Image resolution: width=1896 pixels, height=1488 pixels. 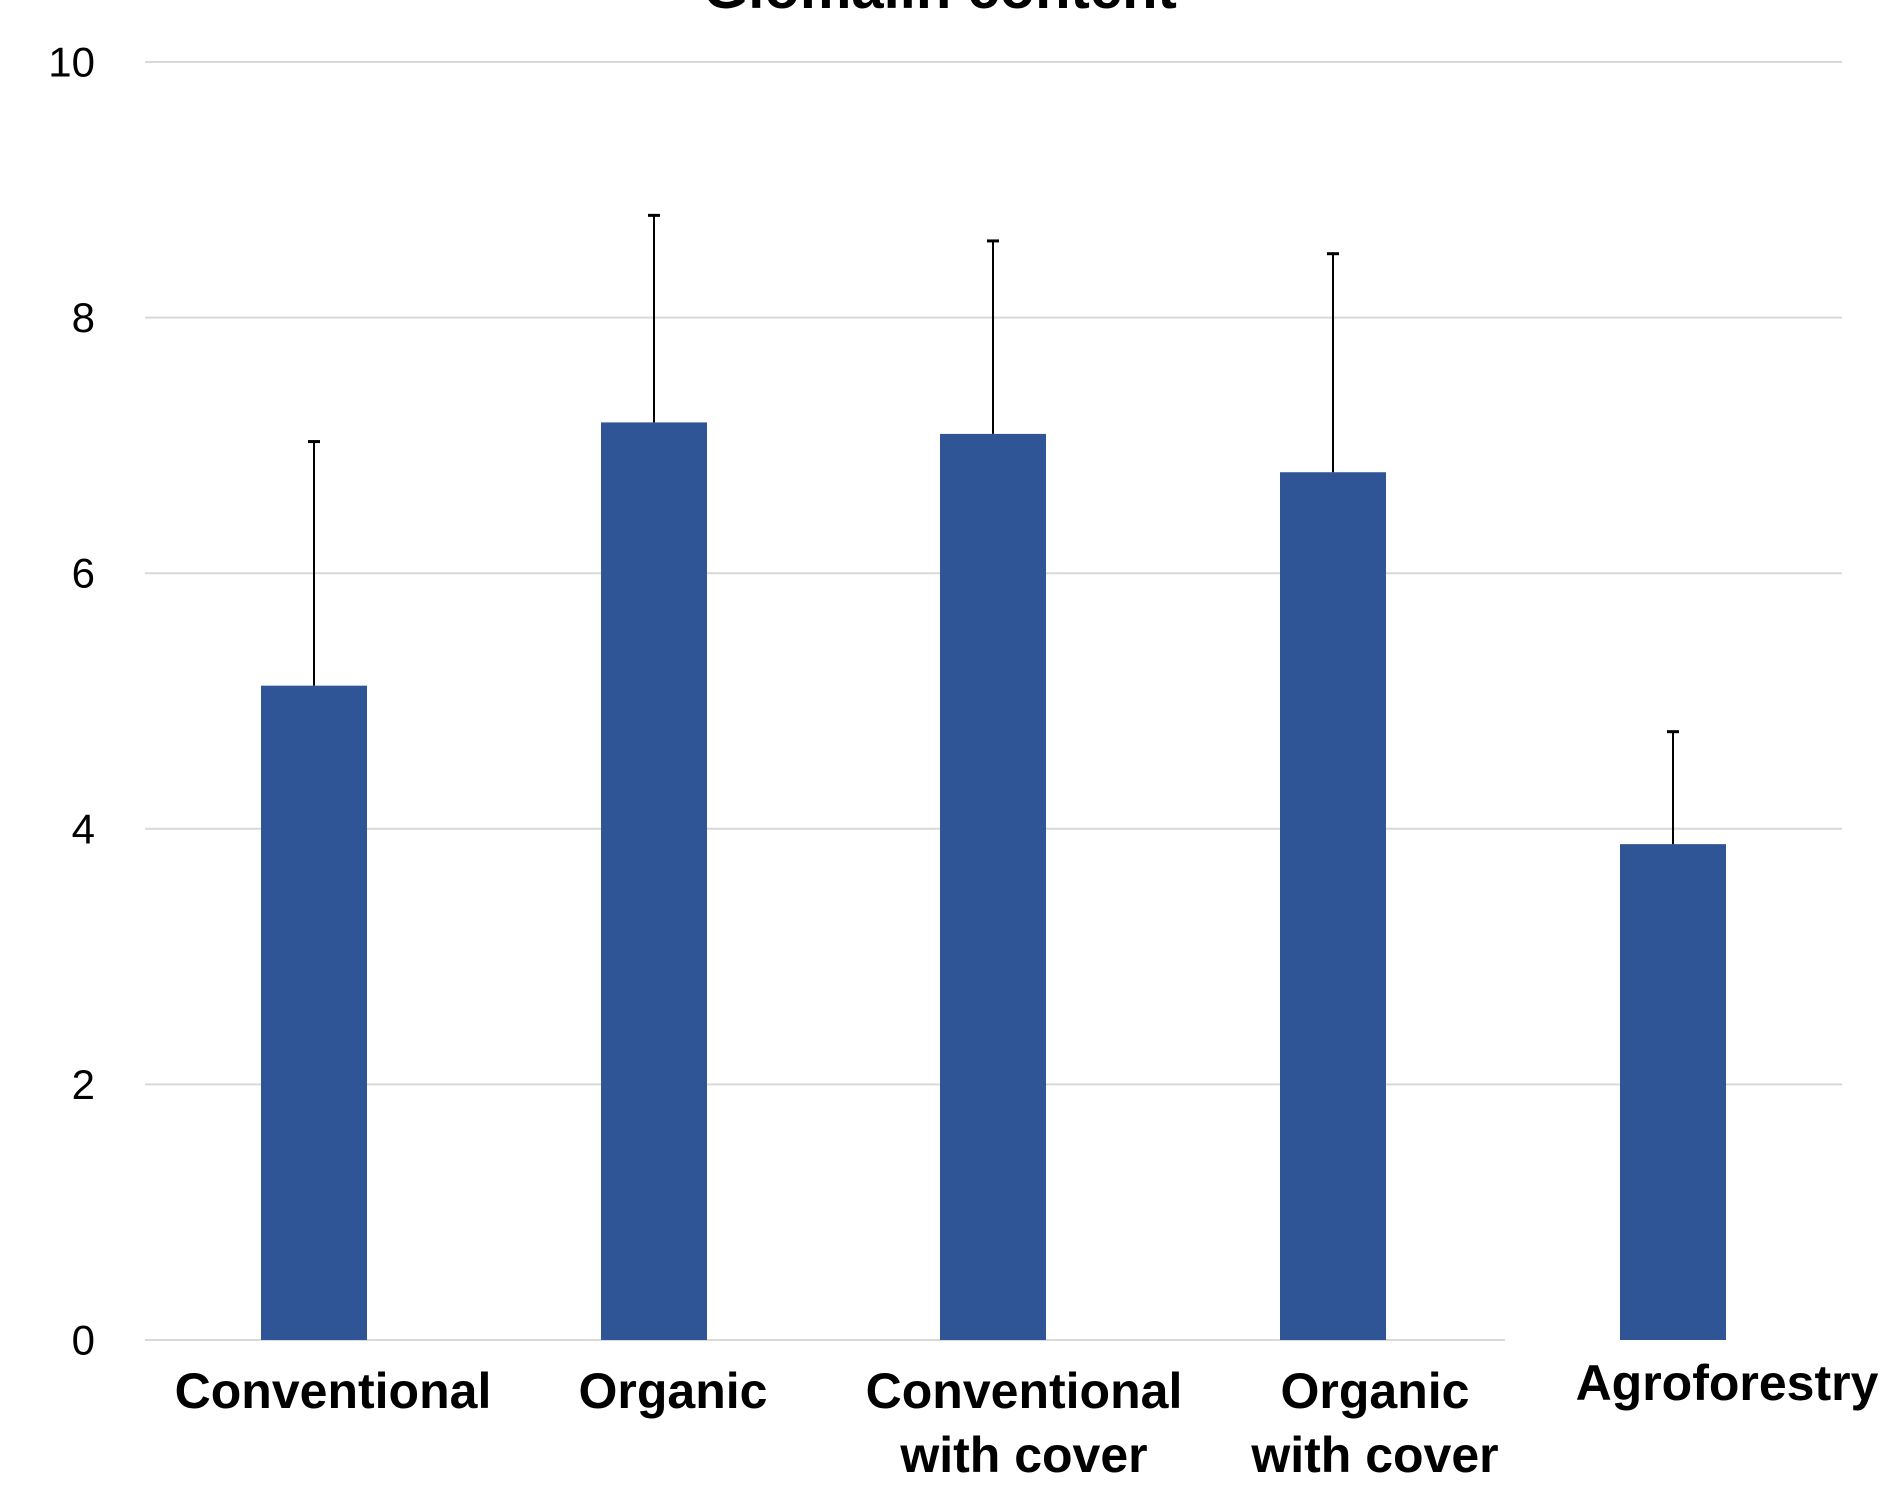 I want to click on y-tick-label: 6, so click(x=83, y=573).